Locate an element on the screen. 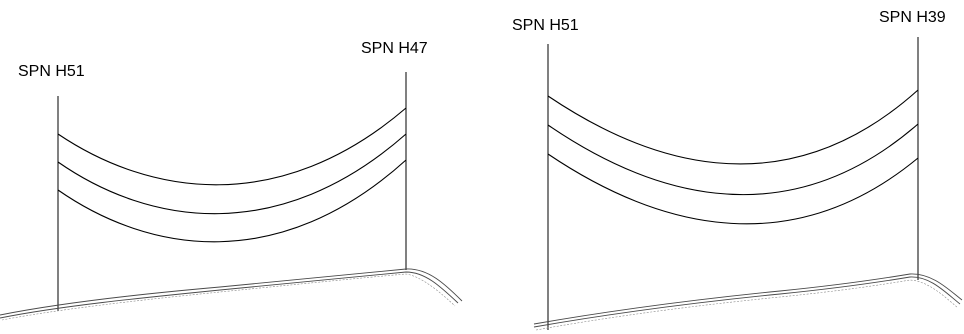 This screenshot has height=334, width=964. conductor-top-right is located at coordinates (733, 127).